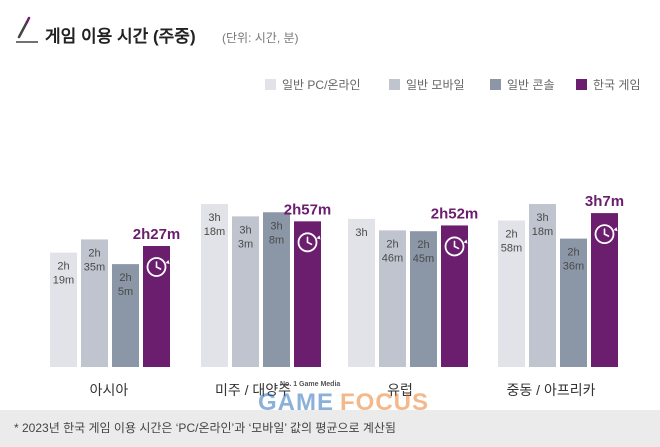 This screenshot has height=447, width=660. I want to click on legend-label-korea: 한국 게임, so click(617, 85).